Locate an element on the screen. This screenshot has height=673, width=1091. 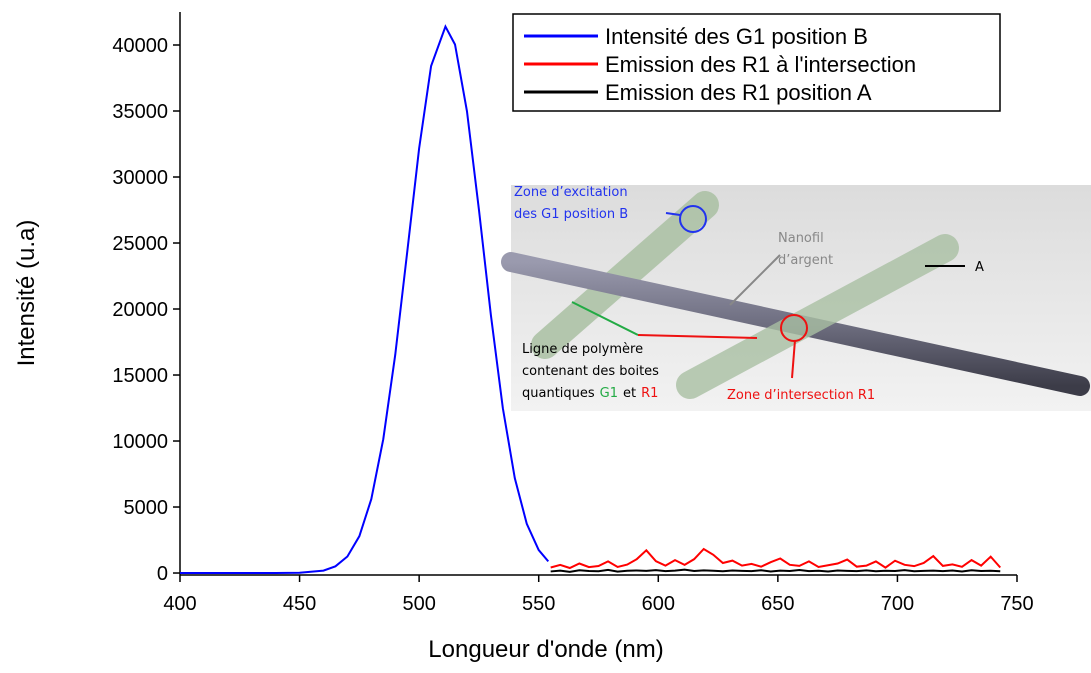
inset-label: contenant des boites is located at coordinates (590, 371).